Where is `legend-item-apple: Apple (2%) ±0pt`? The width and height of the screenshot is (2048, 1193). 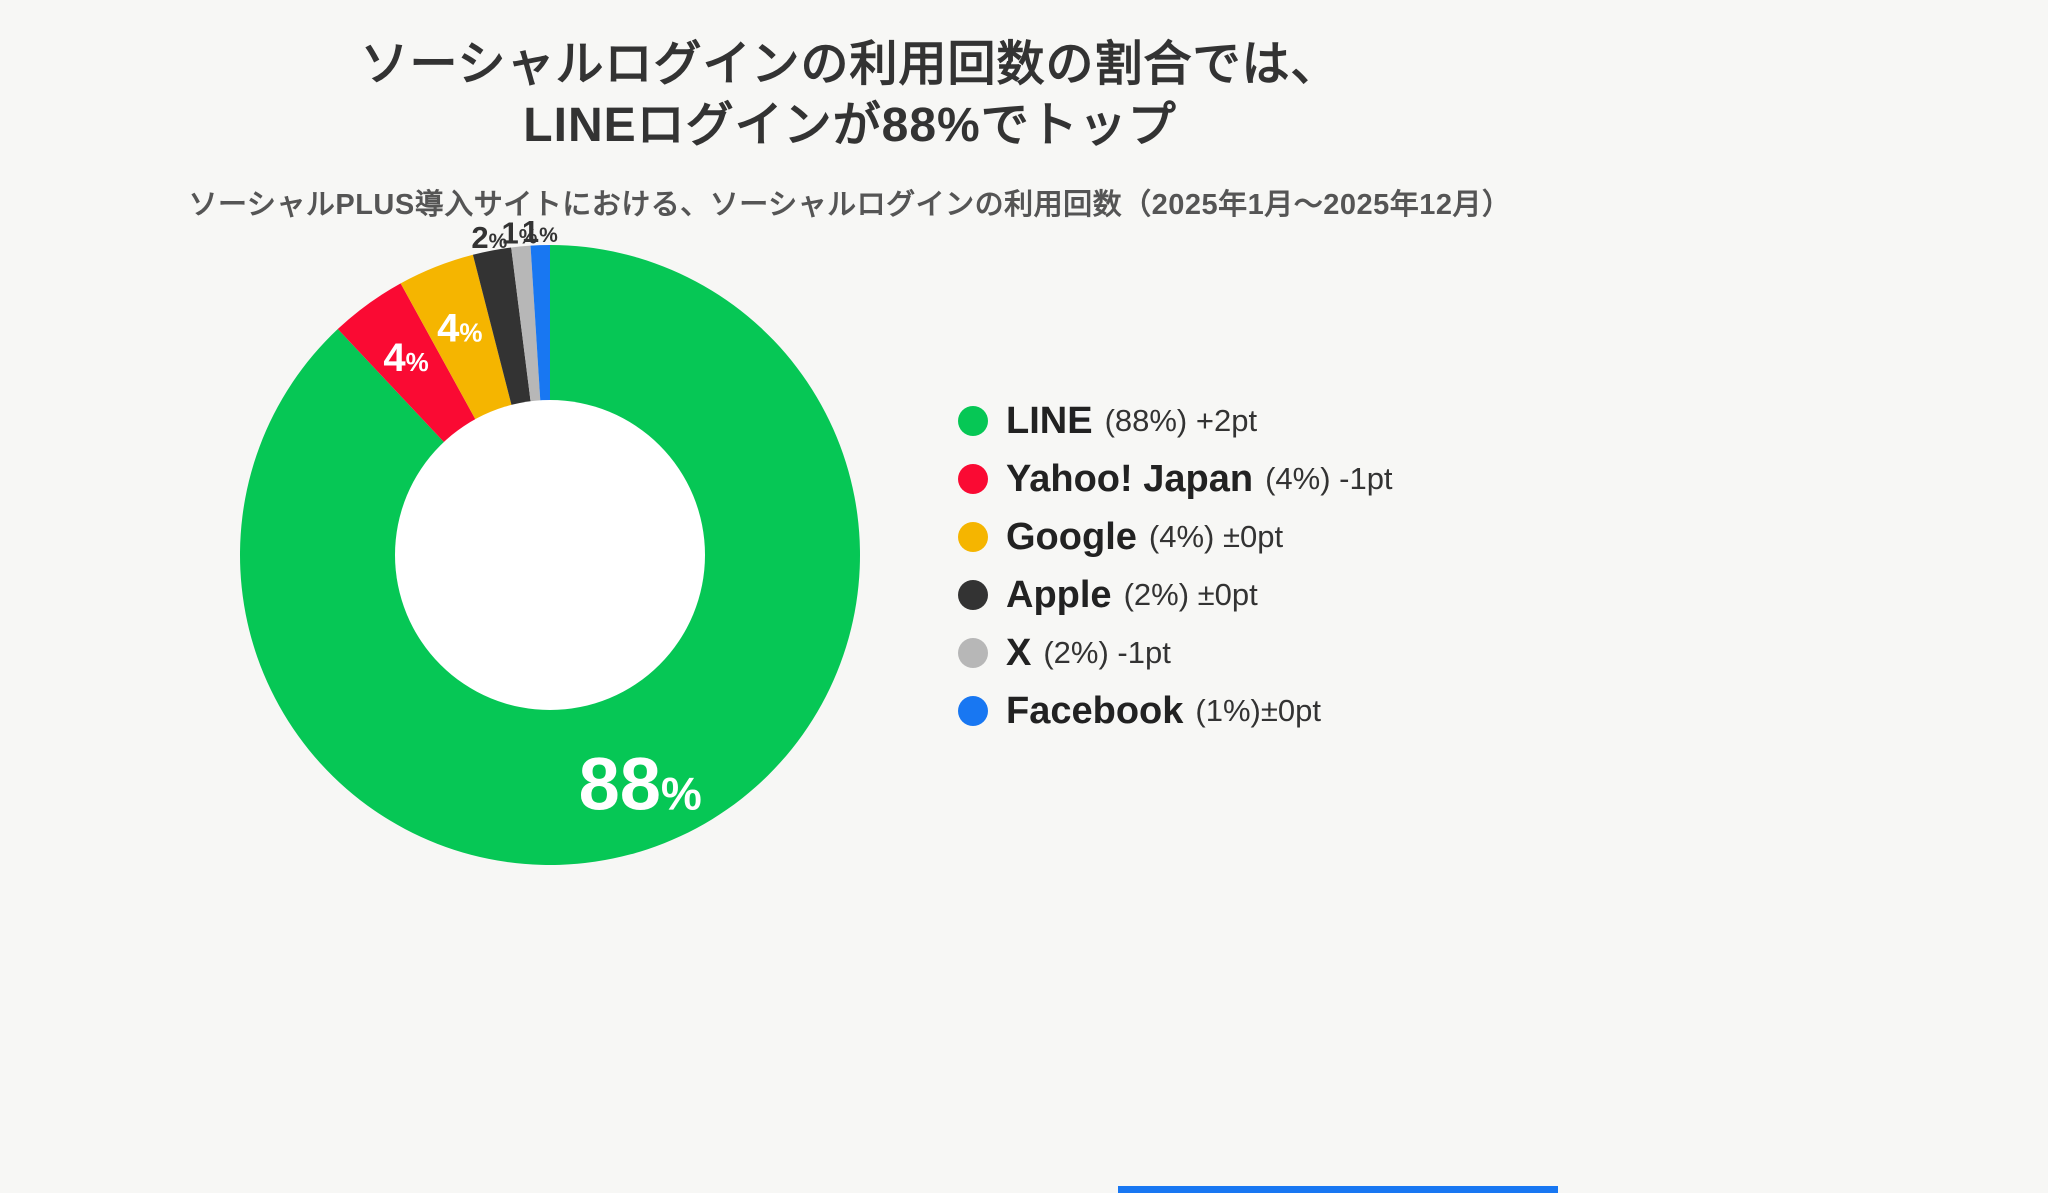
legend-item-apple: Apple (2%) ±0pt is located at coordinates (1175, 595).